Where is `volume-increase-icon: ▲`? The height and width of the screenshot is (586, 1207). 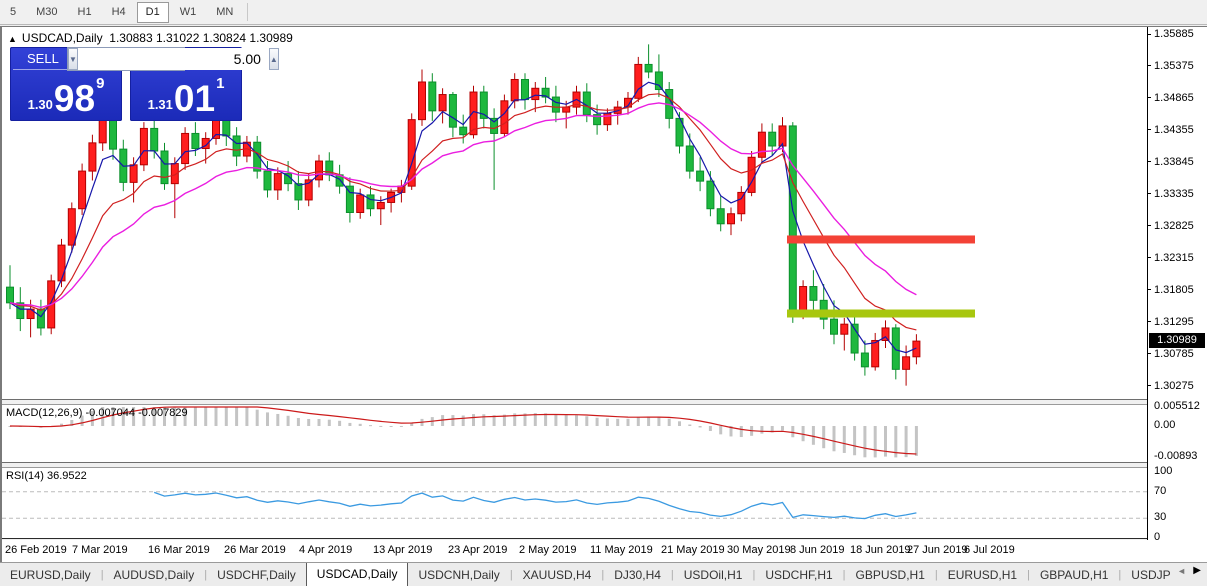 volume-increase-icon: ▲ is located at coordinates (273, 59).